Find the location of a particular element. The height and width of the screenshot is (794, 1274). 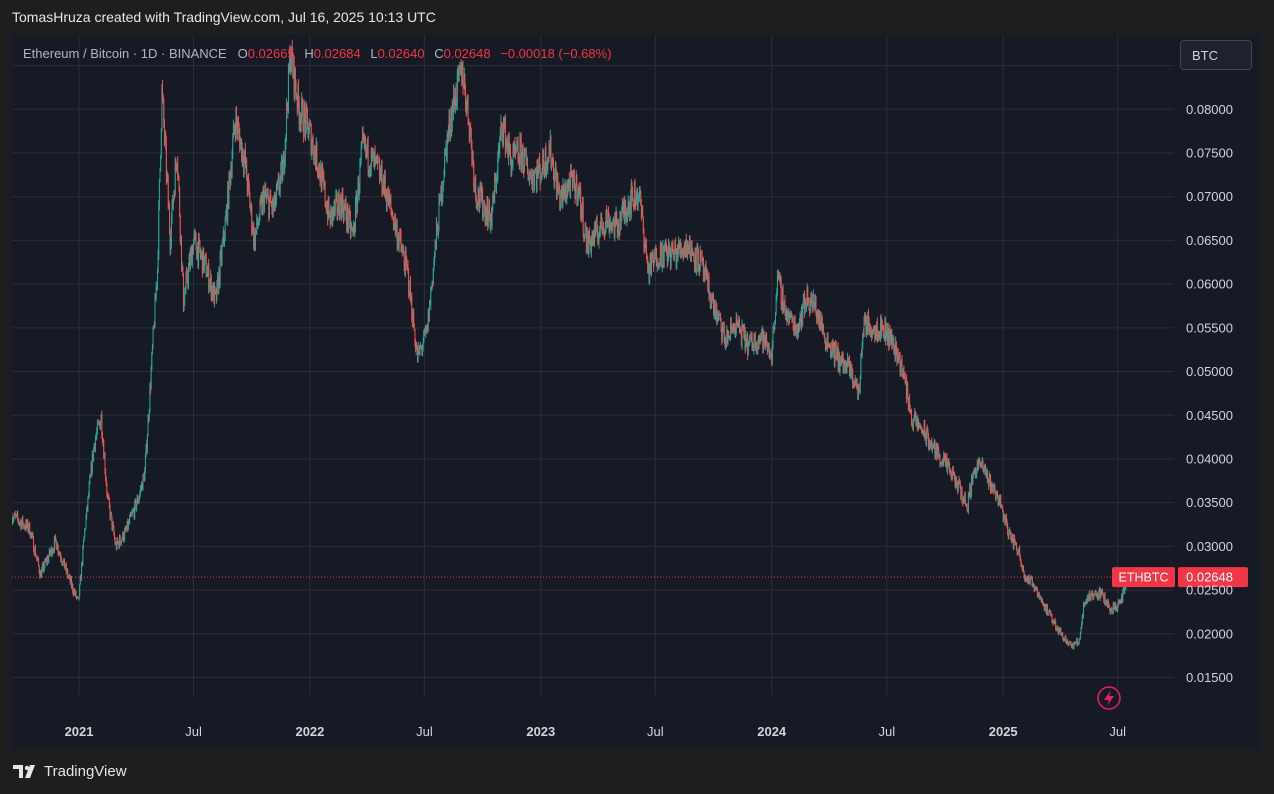

tradingview-logo-icon is located at coordinates (24, 771).